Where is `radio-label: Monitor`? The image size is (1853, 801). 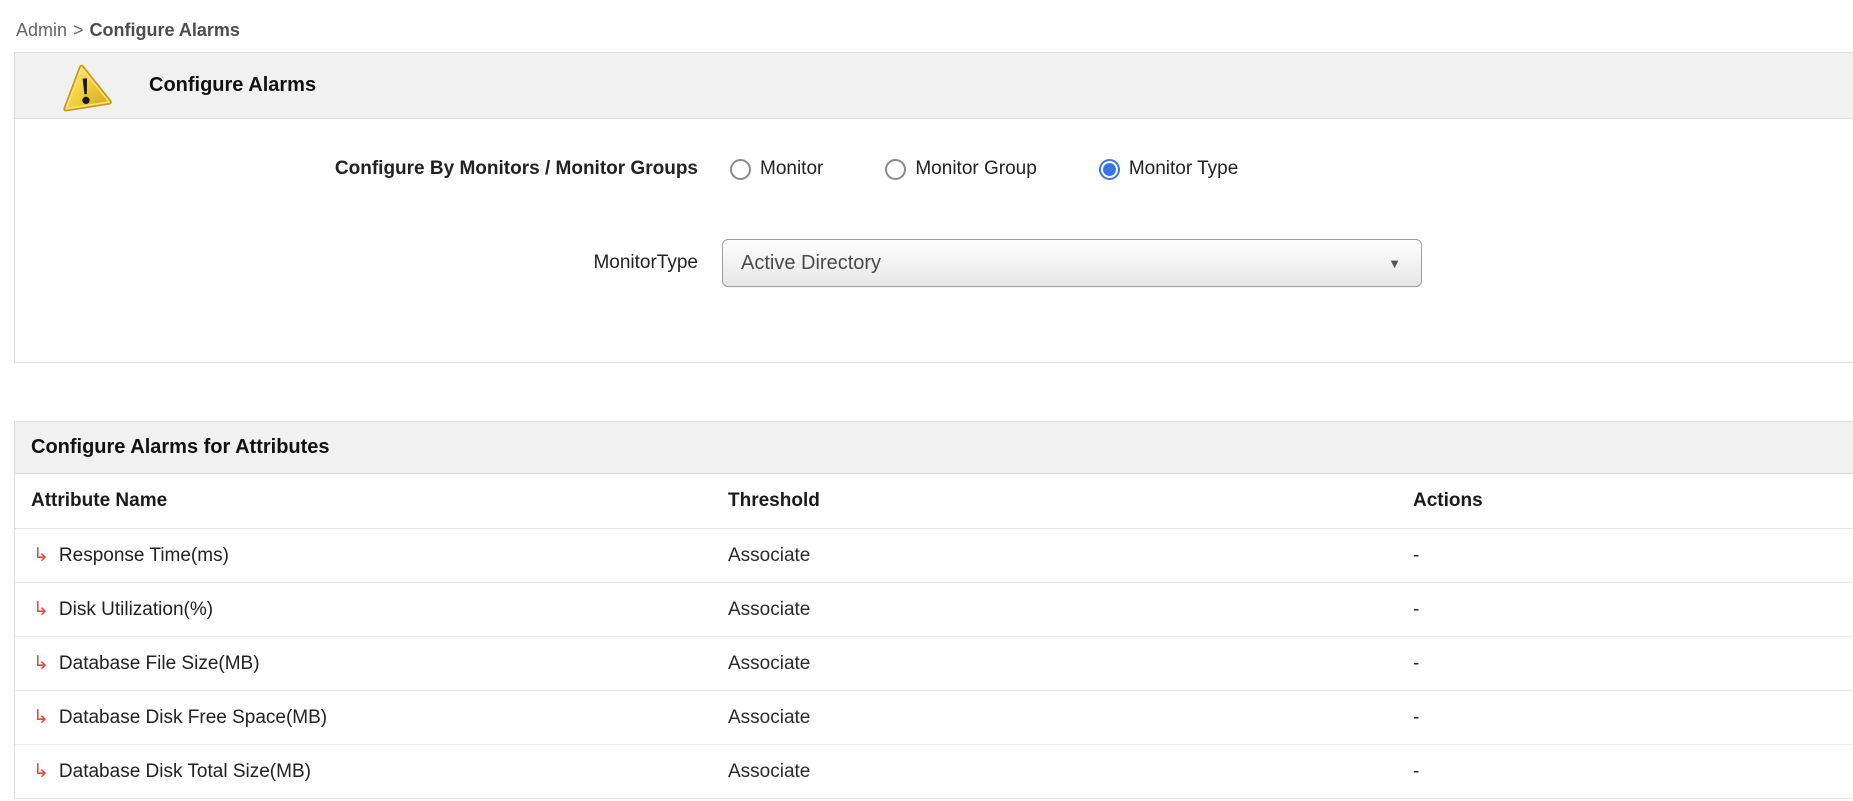 radio-label: Monitor is located at coordinates (792, 168).